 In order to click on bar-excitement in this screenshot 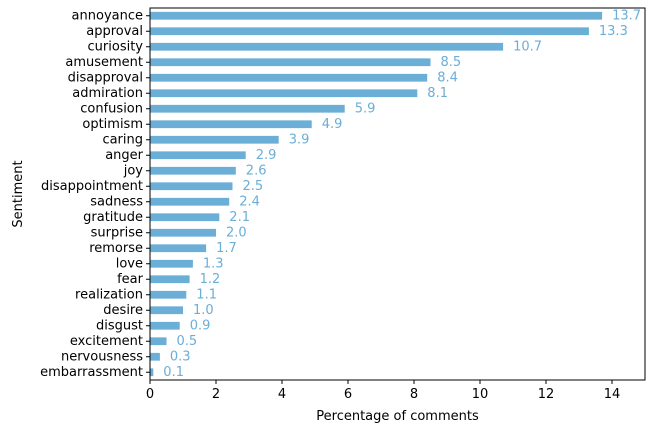, I will do `click(158, 341)`.